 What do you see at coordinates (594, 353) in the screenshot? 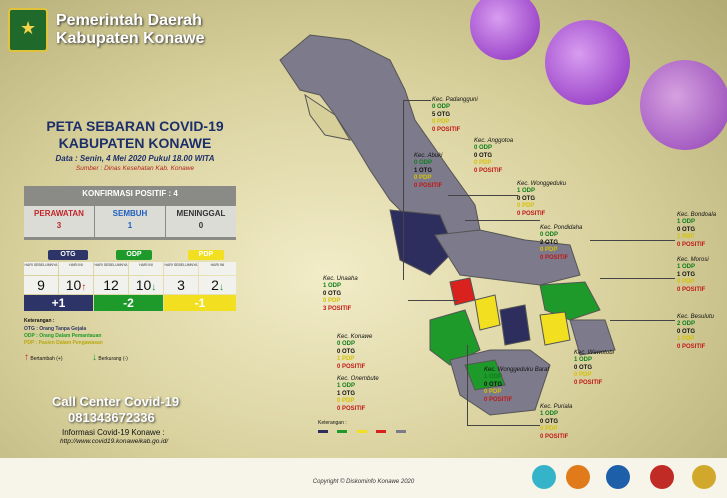
I see `kec-name: Kec. Wawotobi` at bounding box center [594, 353].